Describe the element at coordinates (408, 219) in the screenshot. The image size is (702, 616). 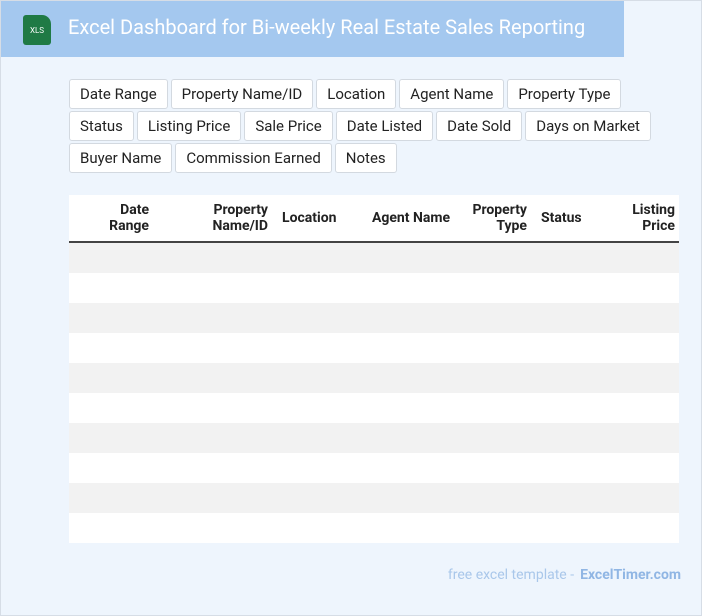
I see `column-header: Agent Name` at that location.